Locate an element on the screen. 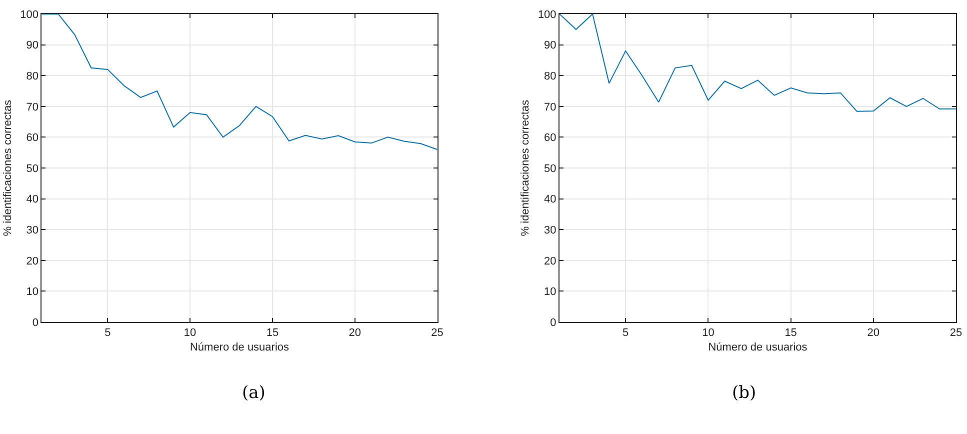  text: (a) is located at coordinates (254, 393).